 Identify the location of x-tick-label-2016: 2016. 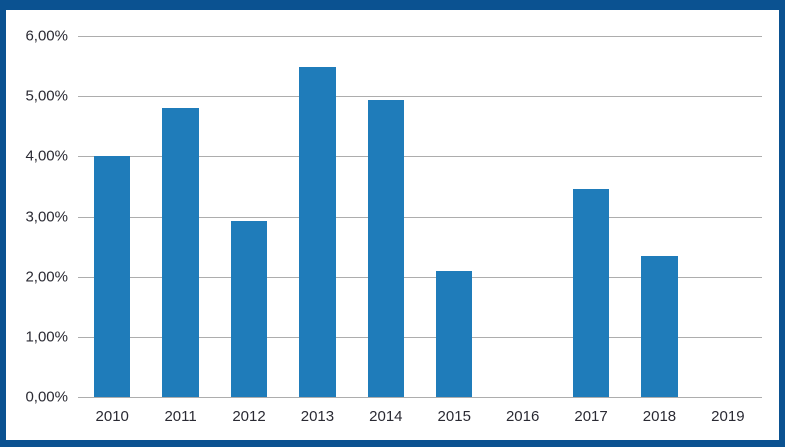
(522, 416).